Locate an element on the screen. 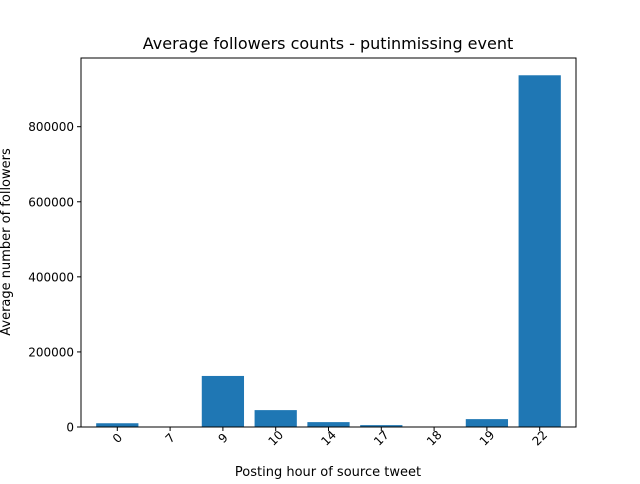  x-axis-label: Posting hour of source tweet is located at coordinates (328, 472).